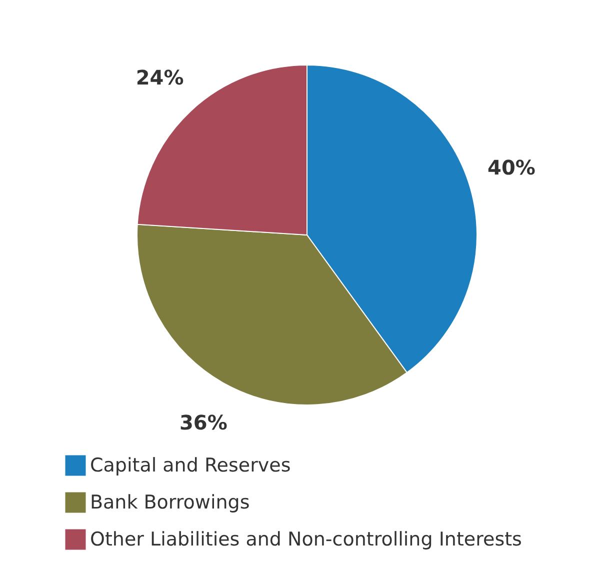 Image resolution: width=594 pixels, height=583 pixels. I want to click on legend-label: Bank Borrowings, so click(170, 503).